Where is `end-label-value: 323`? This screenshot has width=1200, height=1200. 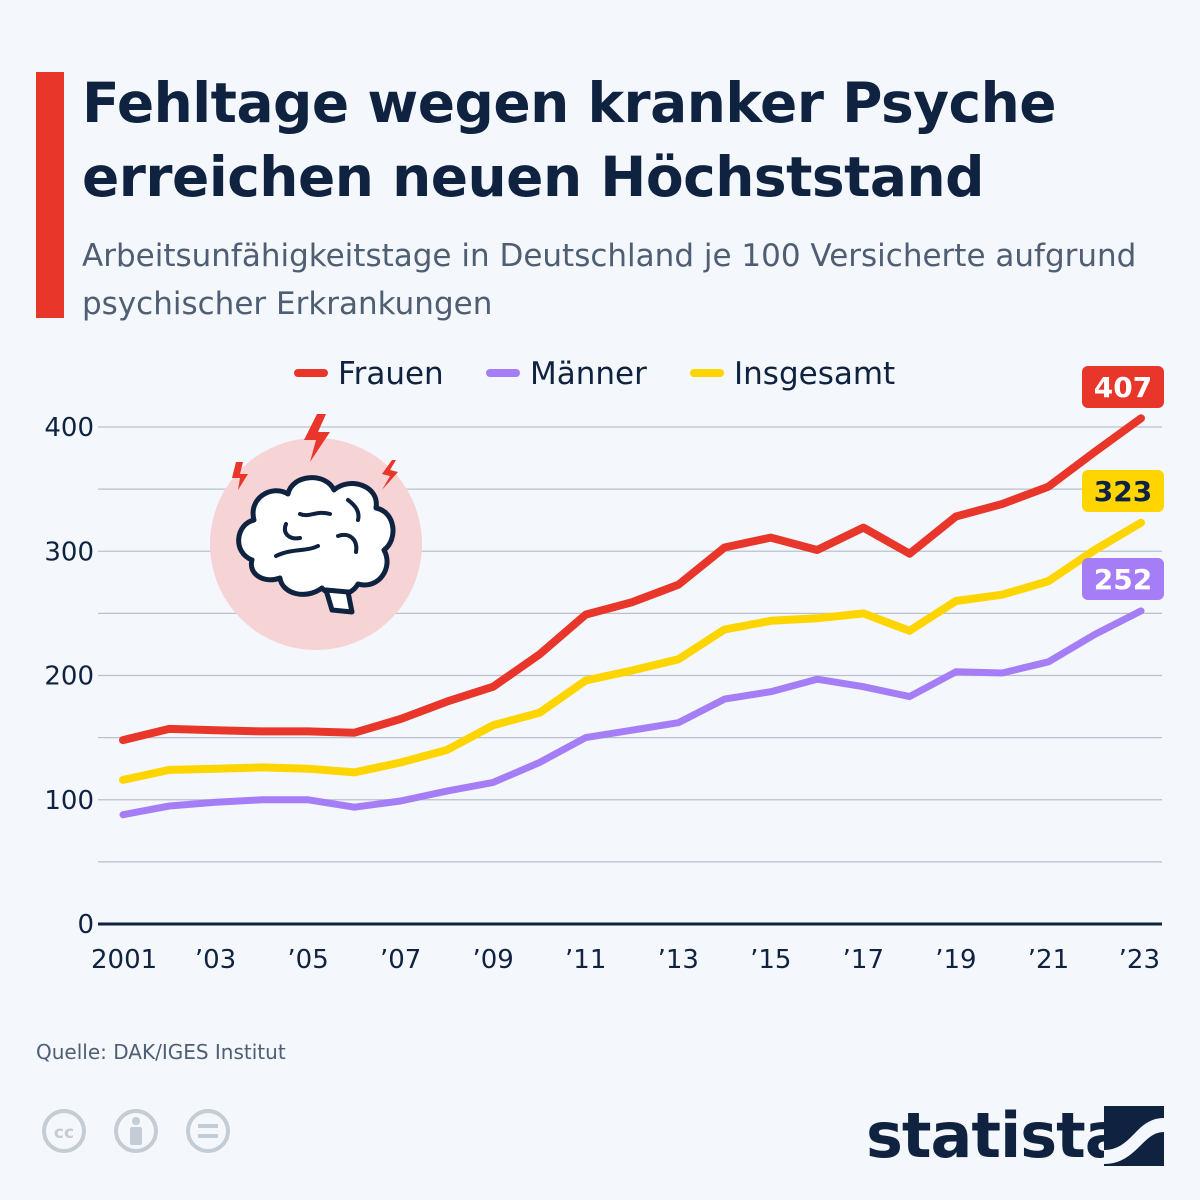 end-label-value: 323 is located at coordinates (1123, 491).